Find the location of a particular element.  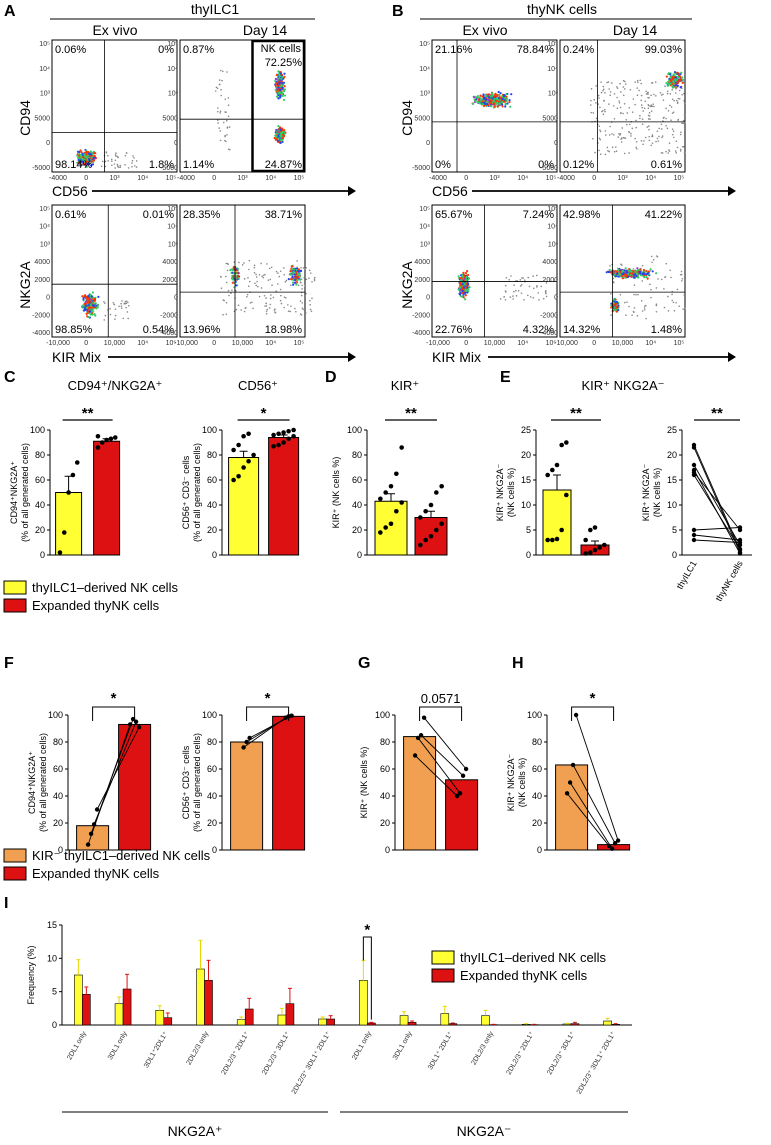

significance-bracket is located at coordinates (367, 978).